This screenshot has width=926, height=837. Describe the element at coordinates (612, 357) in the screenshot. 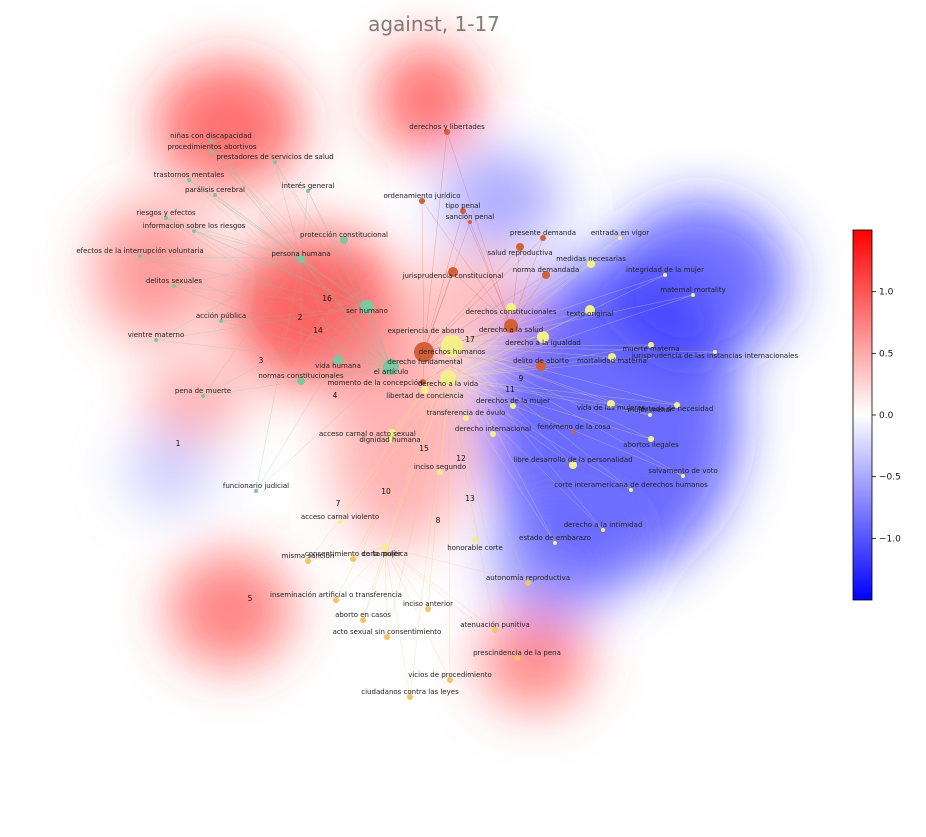

I see `node-mortalidad-materna` at that location.